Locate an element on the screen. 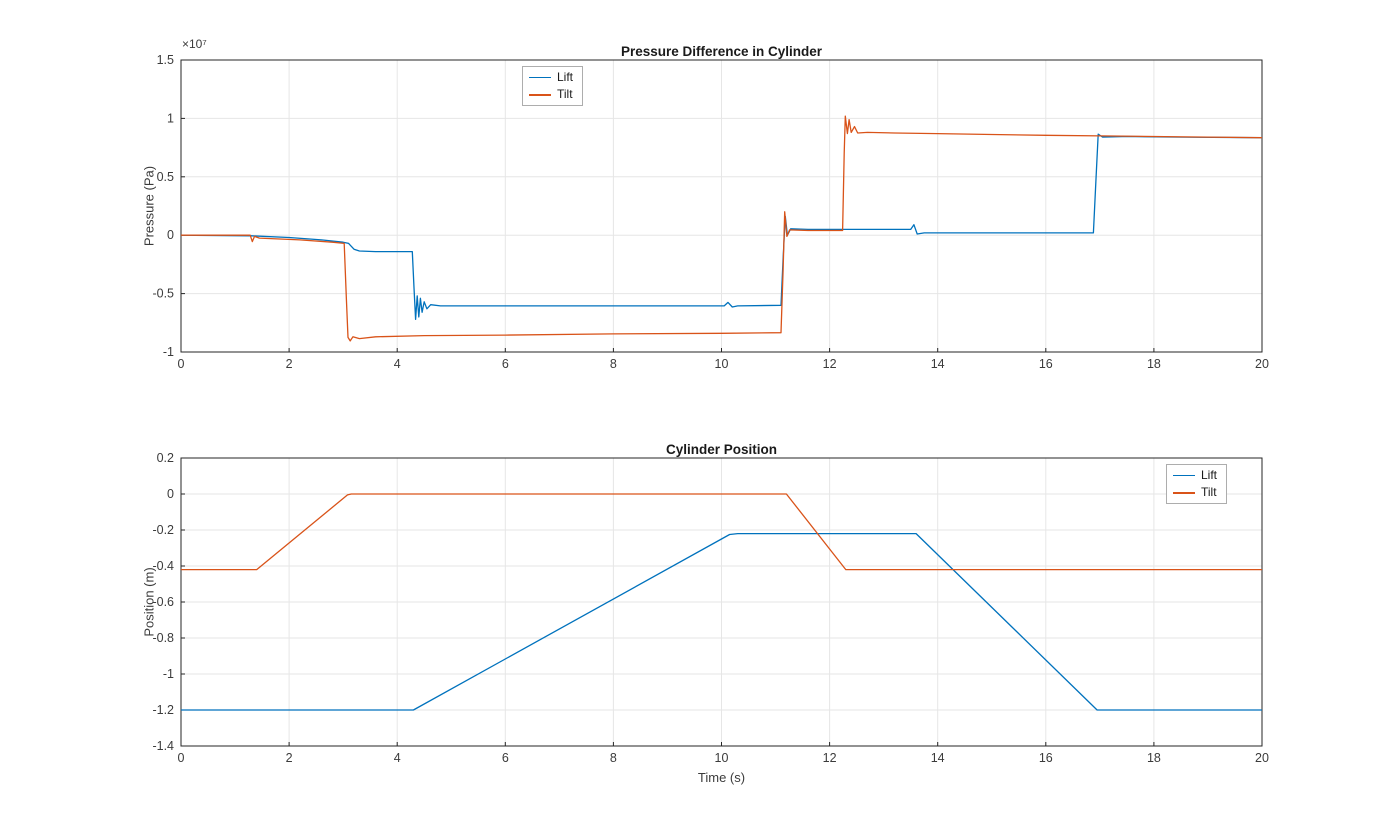  chart2-legend: Lift Tilt is located at coordinates (1197, 484).